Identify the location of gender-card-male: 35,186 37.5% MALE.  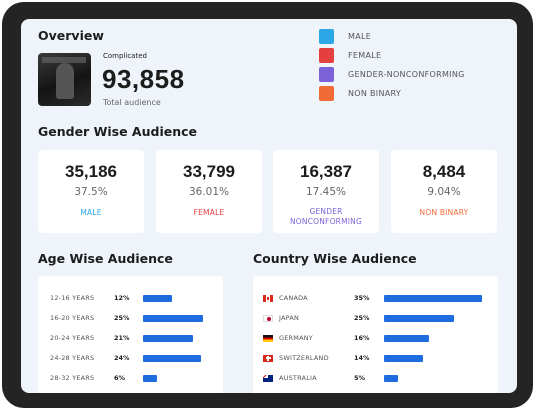
(91, 191).